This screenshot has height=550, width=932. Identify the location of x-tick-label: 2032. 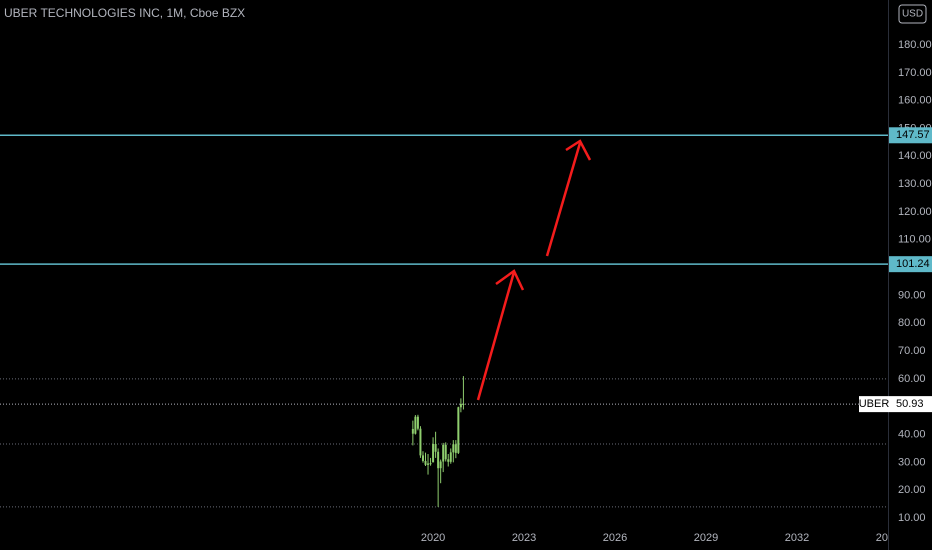
(797, 538).